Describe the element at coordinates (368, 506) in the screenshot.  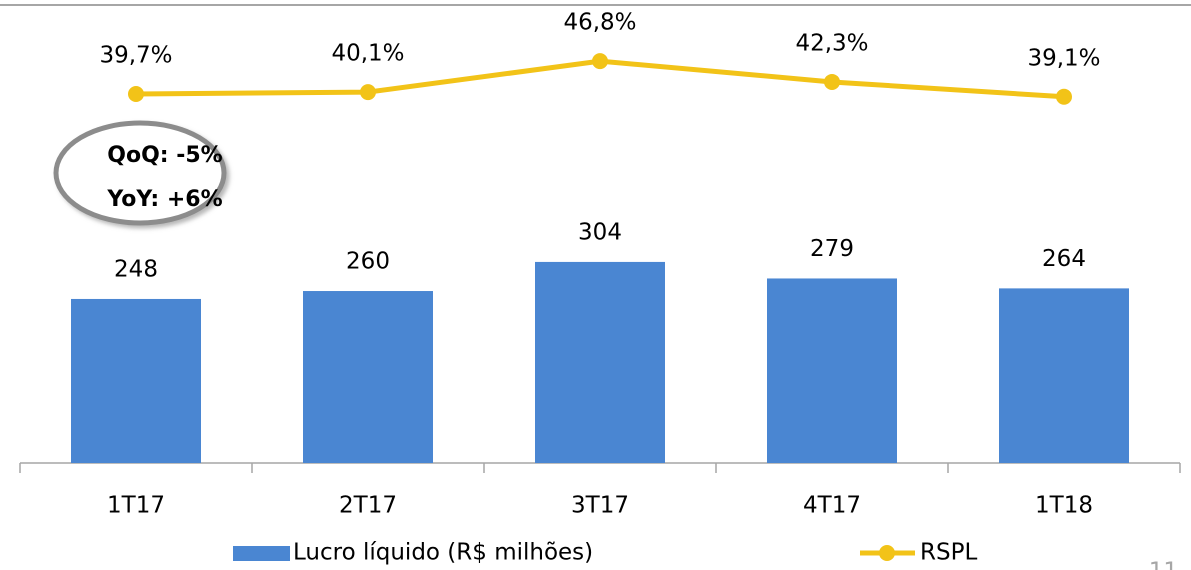
I see `x-tick-label: 2T17` at that location.